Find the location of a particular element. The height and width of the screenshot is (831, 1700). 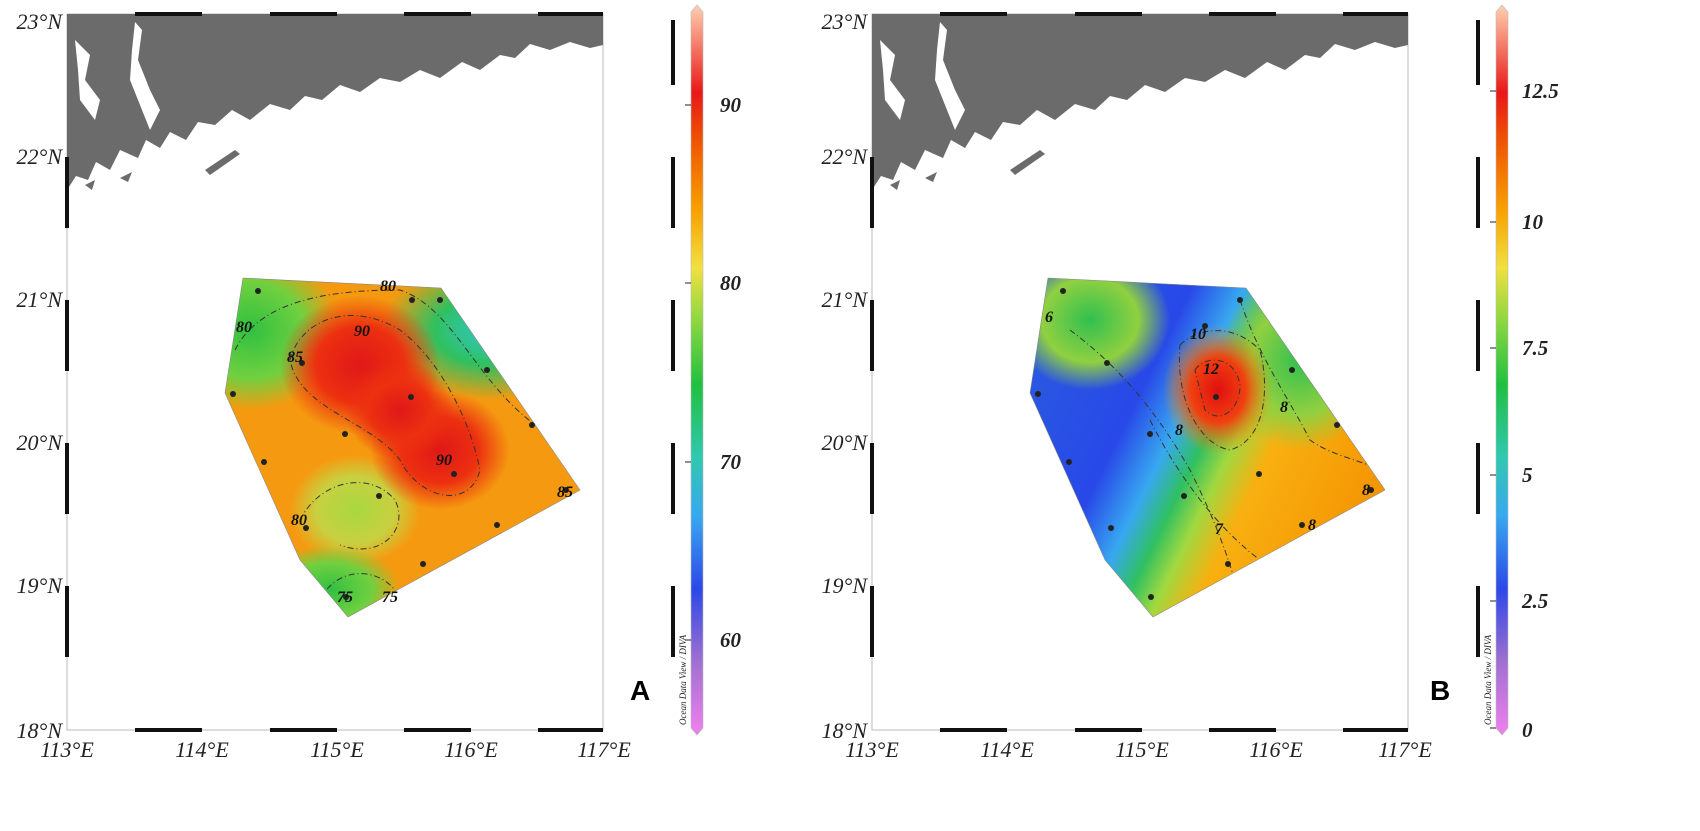

lat-labels-a: 23°N 22°N 21°N 20°N 19°N 18°N is located at coordinates (40, 376).